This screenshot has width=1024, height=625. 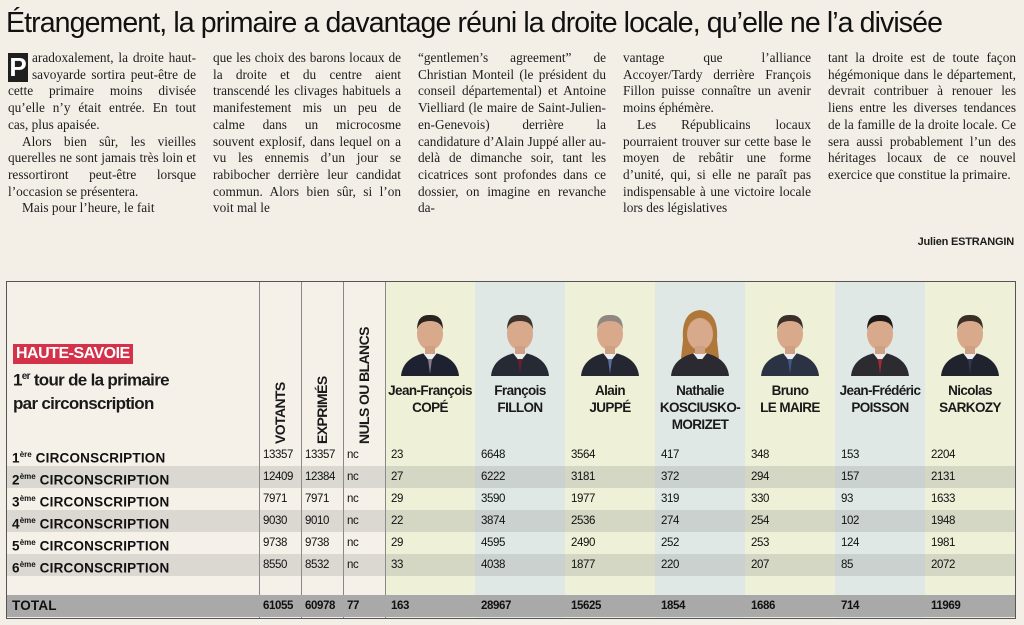 I want to click on score-cell: 11969, so click(x=946, y=606).